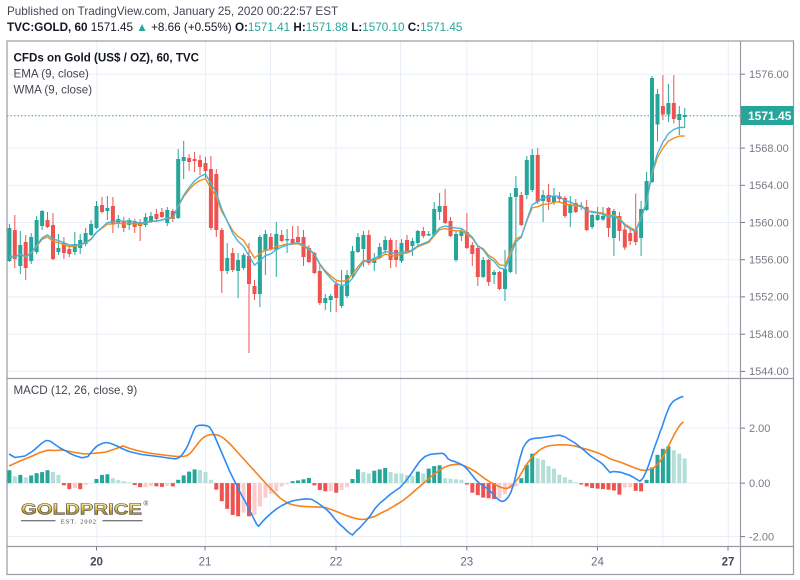  I want to click on svg-text: 1571.45, so click(770, 116).